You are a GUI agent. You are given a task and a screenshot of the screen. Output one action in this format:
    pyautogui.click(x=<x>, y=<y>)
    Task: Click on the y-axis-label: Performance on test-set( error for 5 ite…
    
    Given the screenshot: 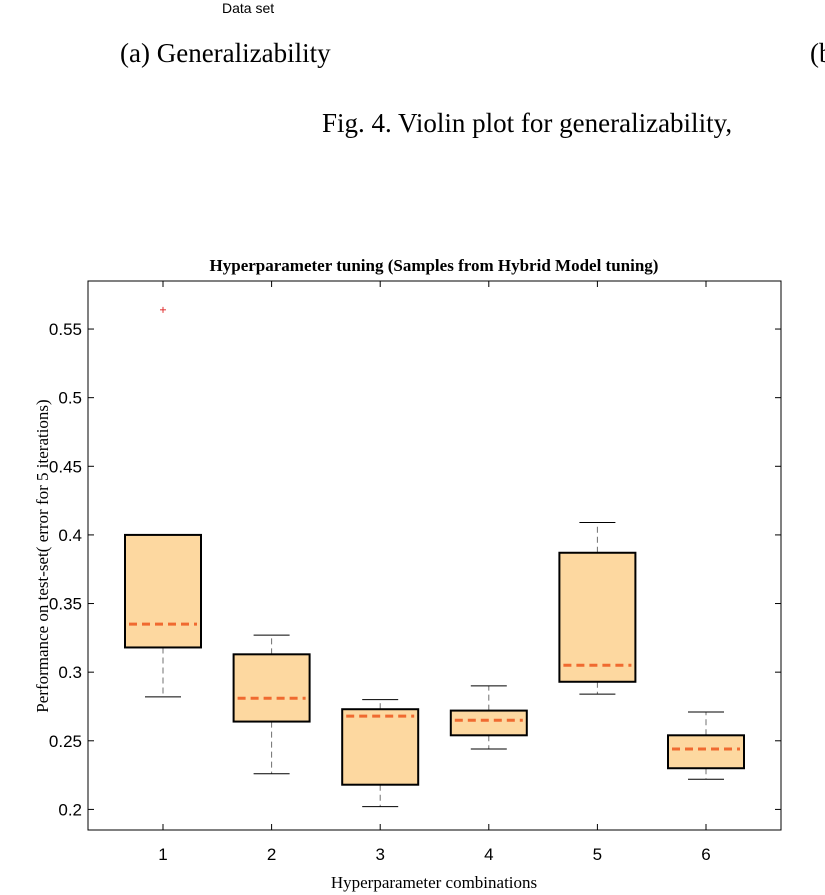 What is the action you would take?
    pyautogui.click(x=42, y=555)
    